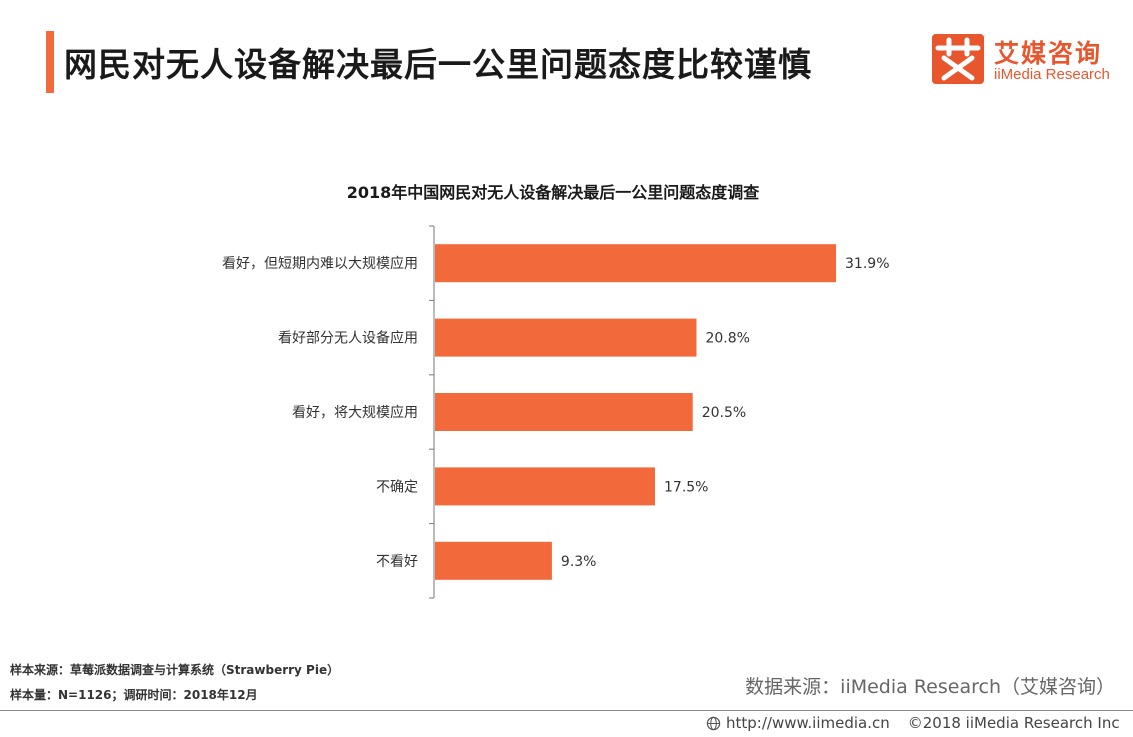  What do you see at coordinates (566, 710) in the screenshot?
I see `footer-divider` at bounding box center [566, 710].